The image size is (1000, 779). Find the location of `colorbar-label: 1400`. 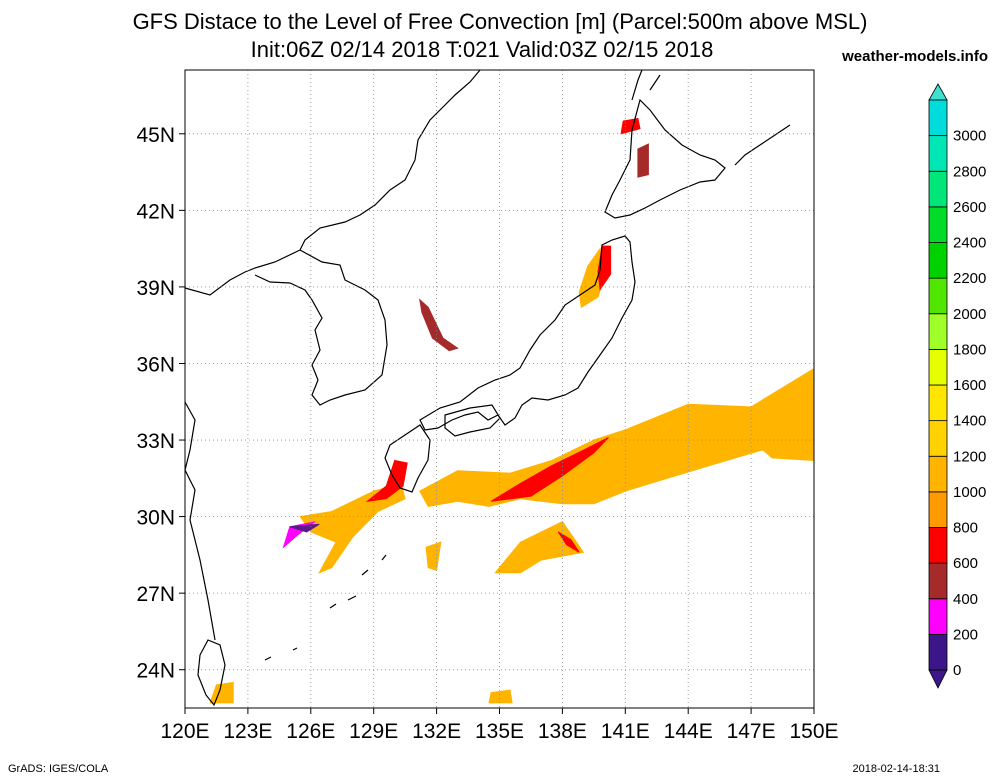

colorbar-label: 1400 is located at coordinates (969, 421).